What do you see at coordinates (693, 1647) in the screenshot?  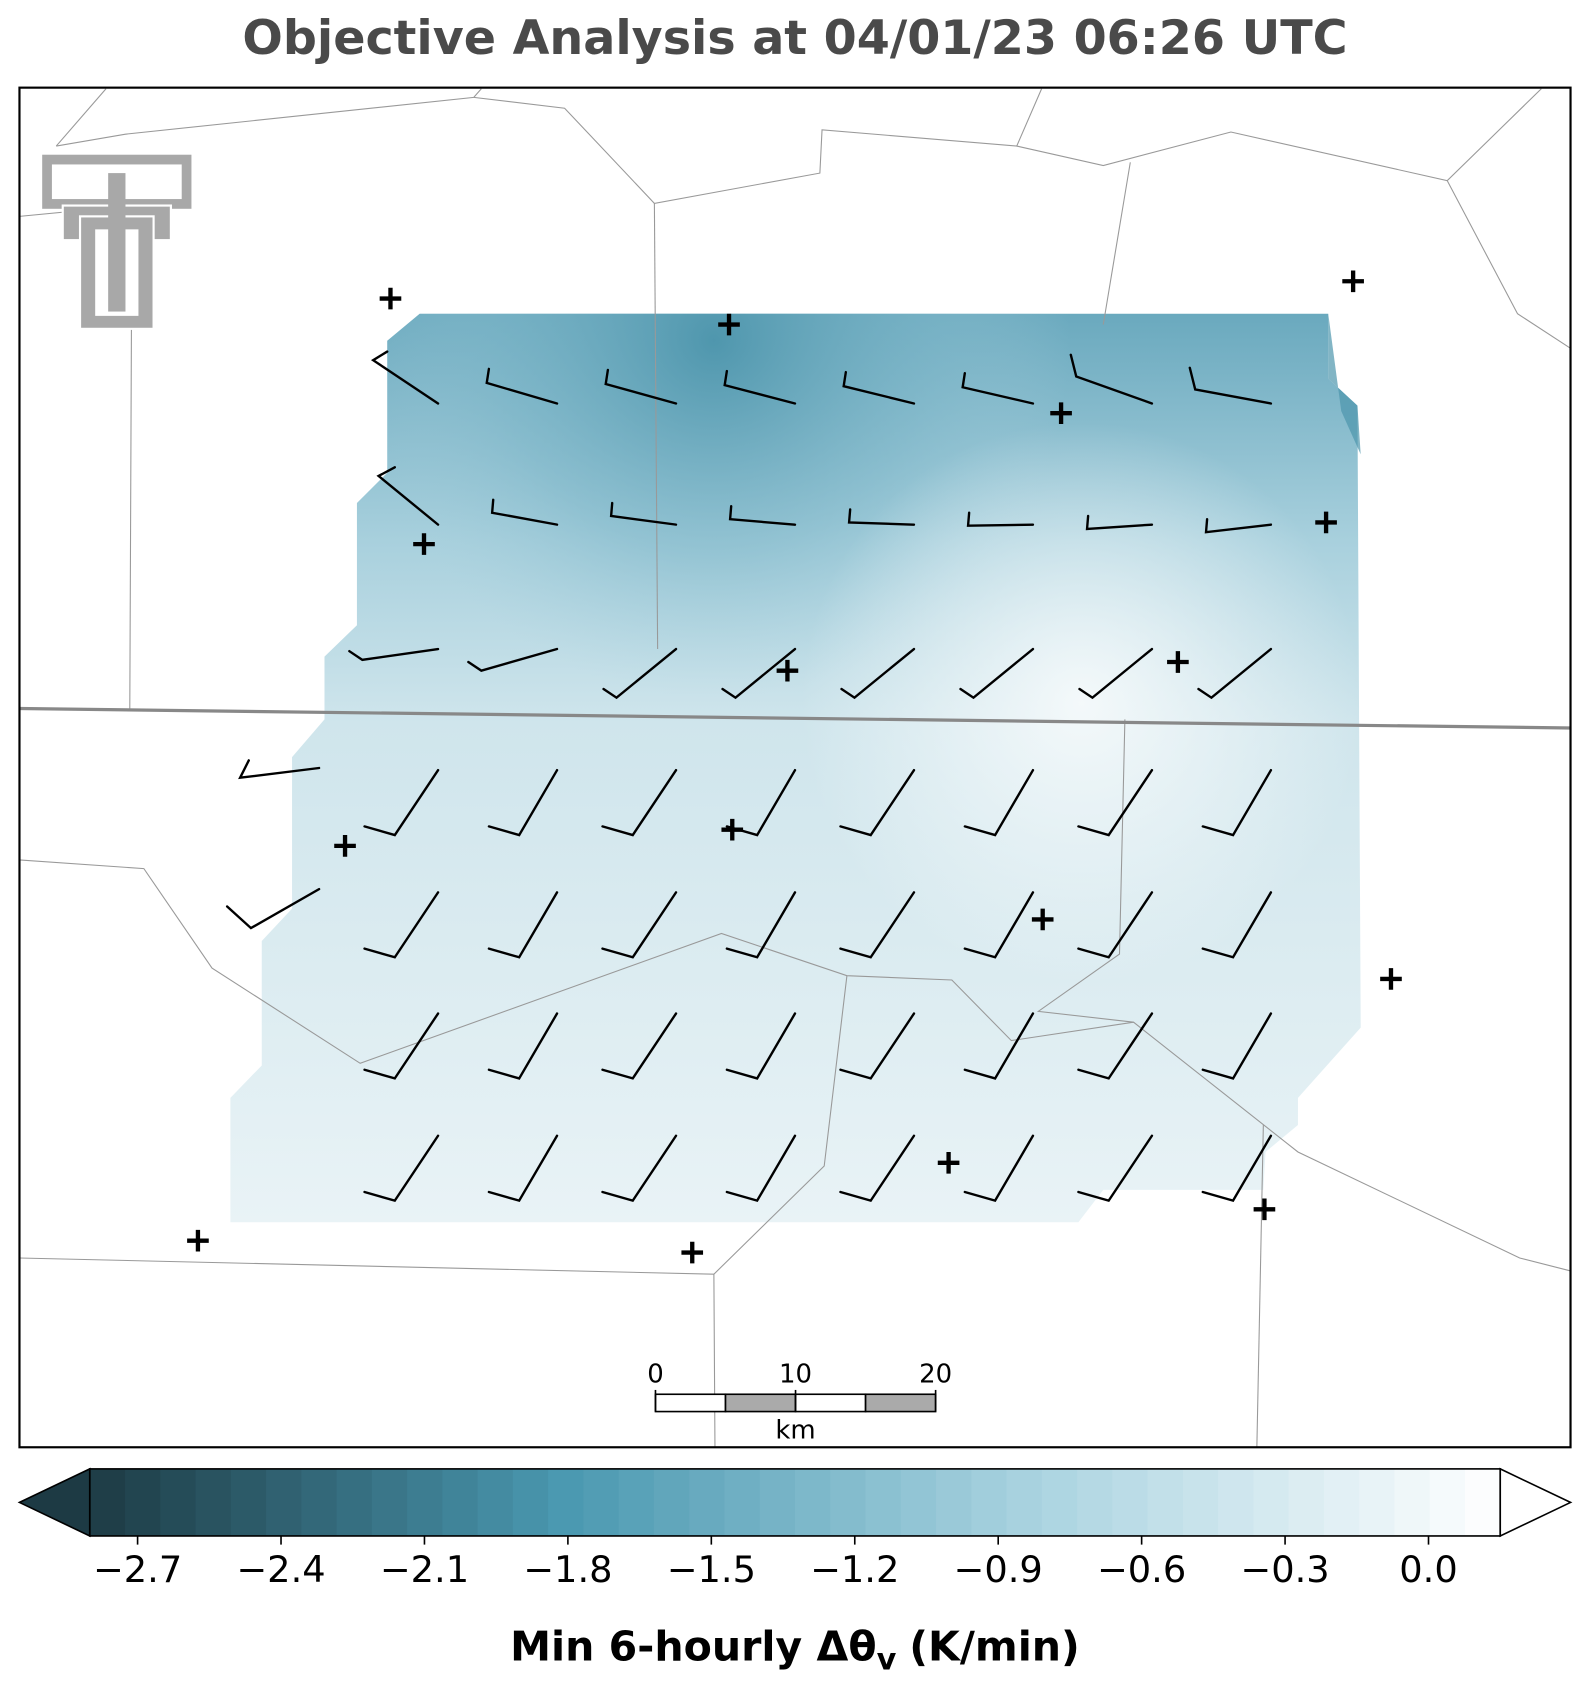 I see `colorbar-label-main: Min 6-hourly Δθ` at bounding box center [693, 1647].